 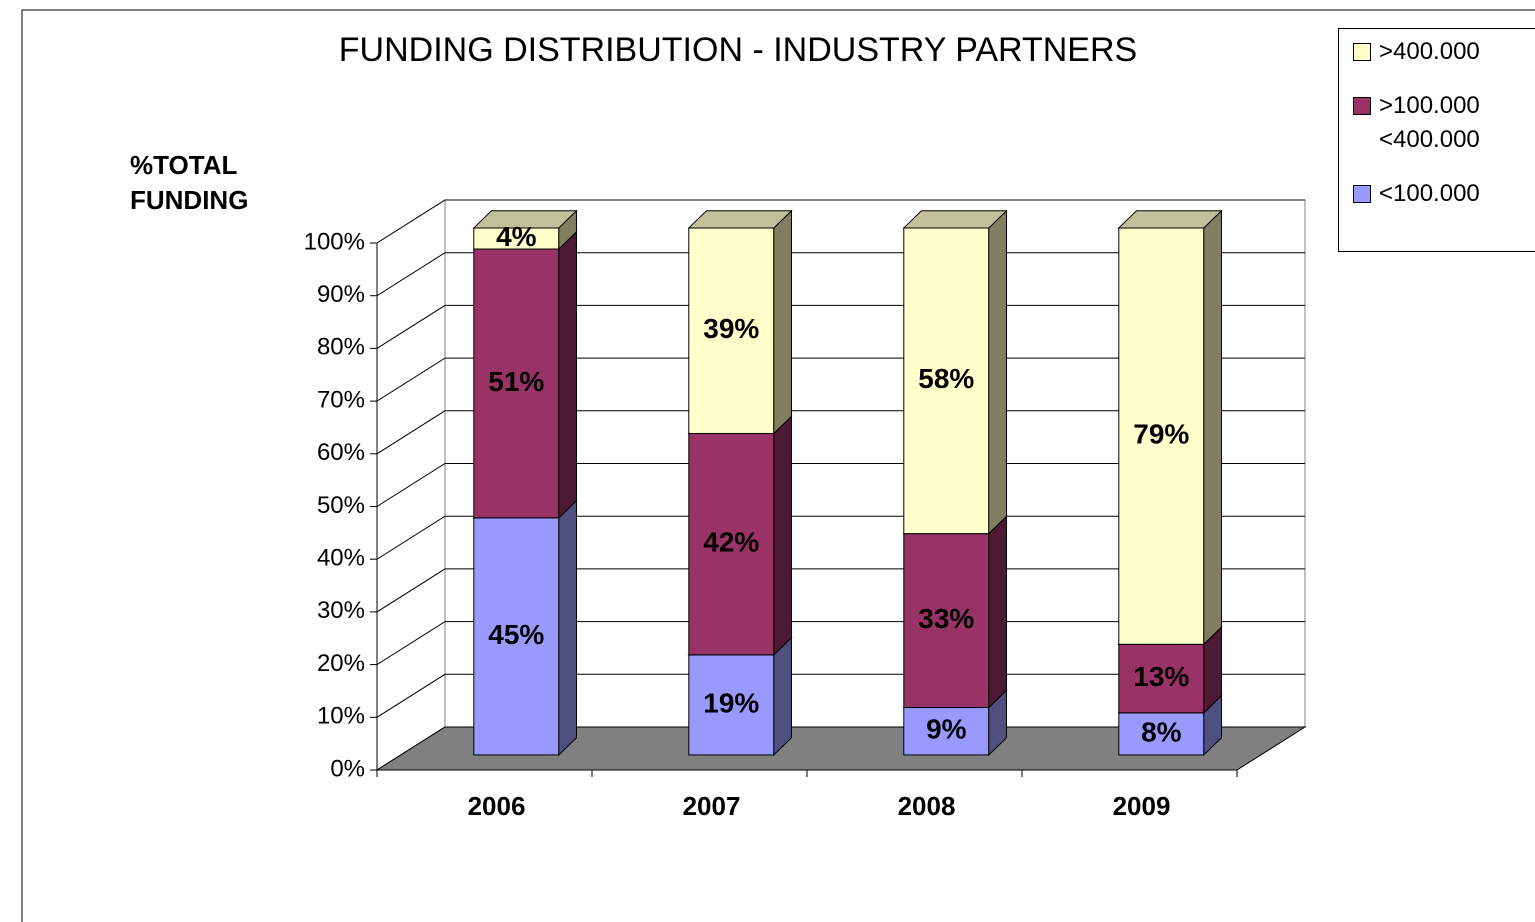 I want to click on value-label: 33%, so click(x=946, y=618).